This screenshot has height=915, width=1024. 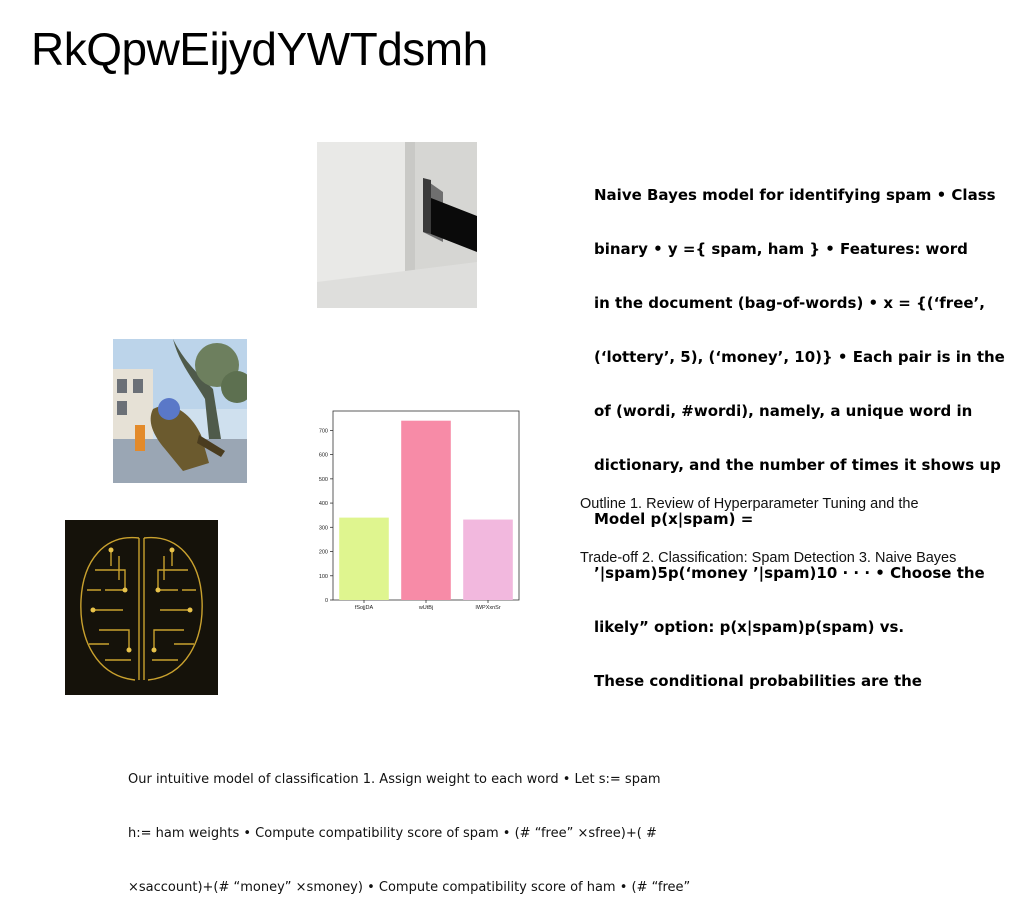 What do you see at coordinates (364, 608) in the screenshot?
I see `x-tick-label: fSojjDA` at bounding box center [364, 608].